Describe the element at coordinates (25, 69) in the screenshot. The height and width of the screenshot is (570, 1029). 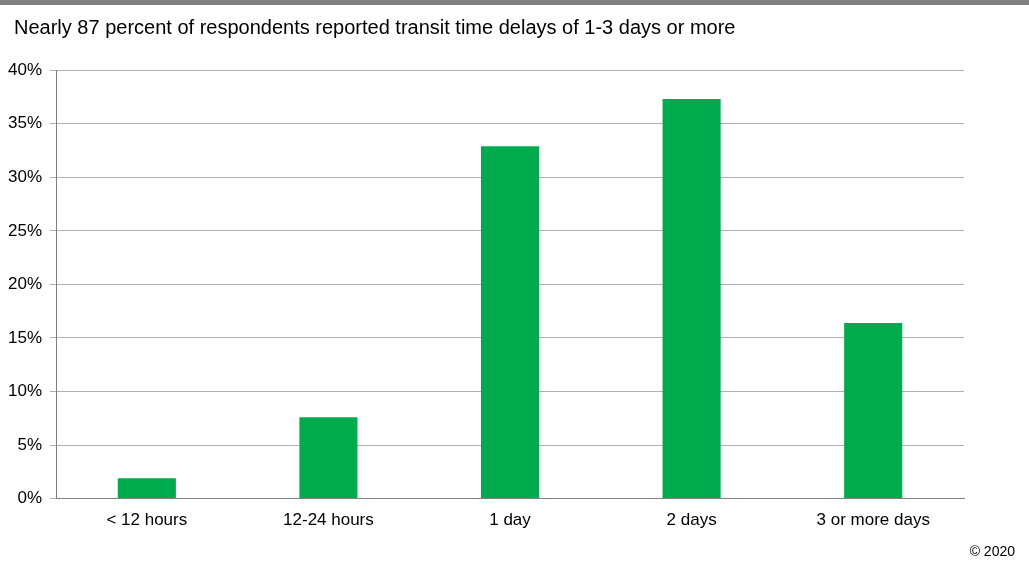
I see `y-tick-label: 40%` at that location.